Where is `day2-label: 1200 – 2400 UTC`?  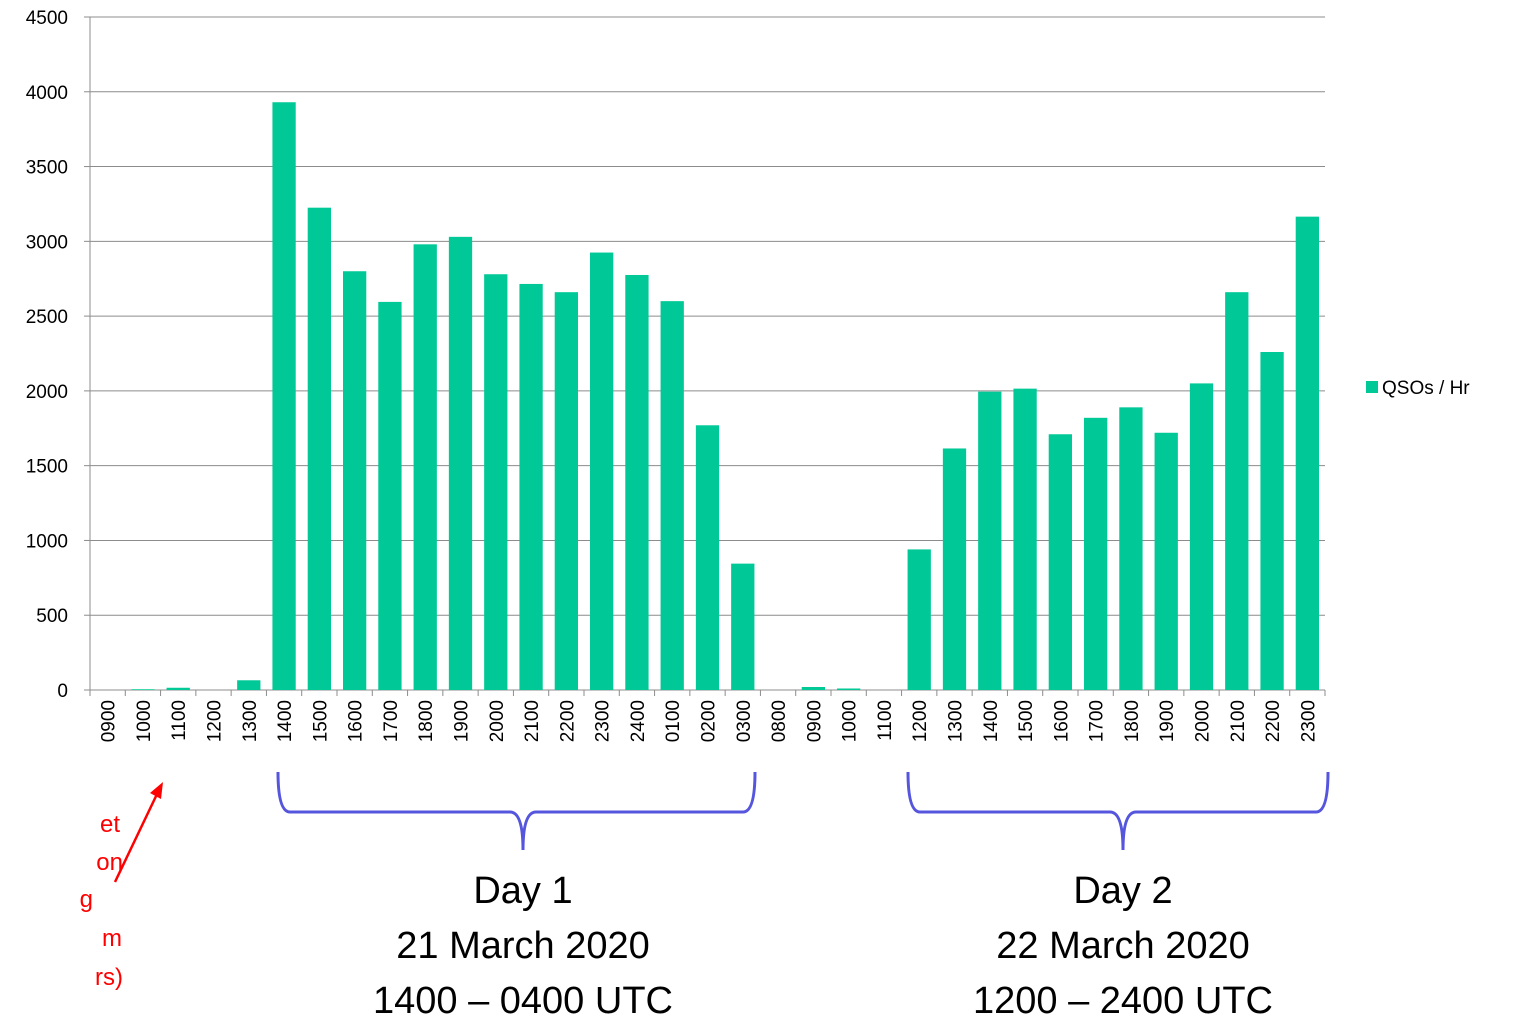 day2-label: 1200 – 2400 UTC is located at coordinates (1123, 1001).